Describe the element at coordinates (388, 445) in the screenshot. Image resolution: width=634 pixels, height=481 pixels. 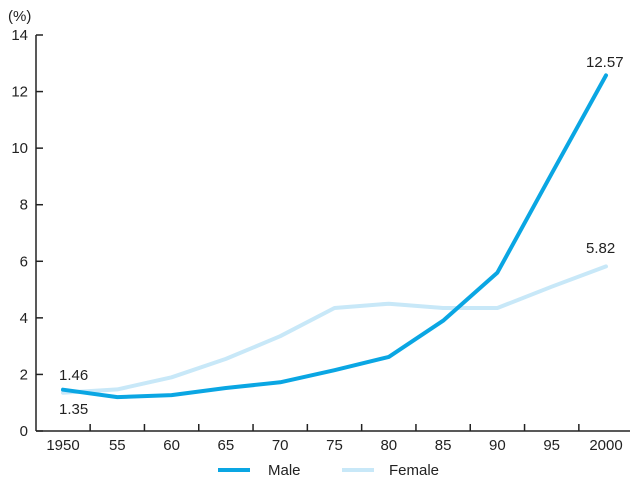
I see `x-tick-label: 80` at that location.